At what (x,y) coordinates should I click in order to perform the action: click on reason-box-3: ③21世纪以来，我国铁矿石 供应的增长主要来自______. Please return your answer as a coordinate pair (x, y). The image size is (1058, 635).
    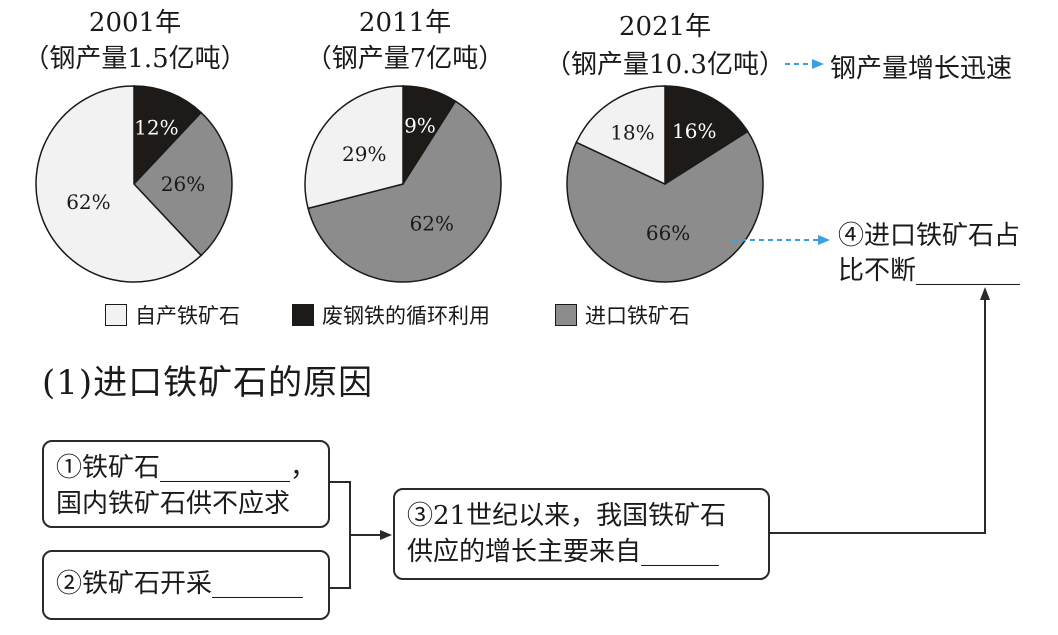
    Looking at the image, I should click on (581, 534).